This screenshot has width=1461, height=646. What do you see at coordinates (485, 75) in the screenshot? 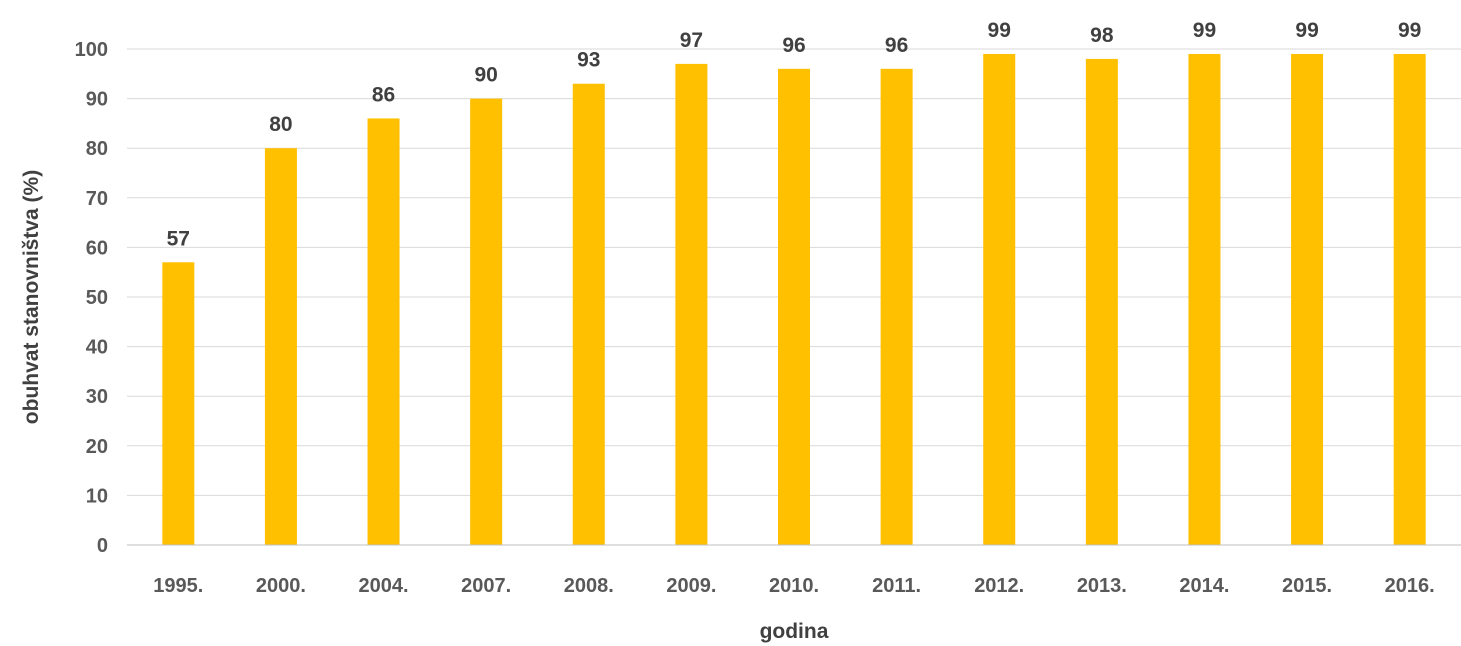
I see `data-label: 90` at bounding box center [485, 75].